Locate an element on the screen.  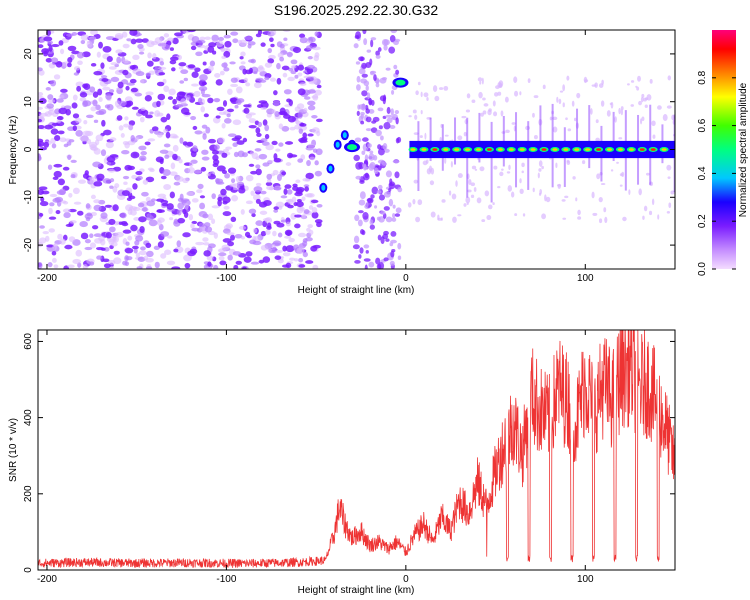
tone-streak is located at coordinates (613, 136).